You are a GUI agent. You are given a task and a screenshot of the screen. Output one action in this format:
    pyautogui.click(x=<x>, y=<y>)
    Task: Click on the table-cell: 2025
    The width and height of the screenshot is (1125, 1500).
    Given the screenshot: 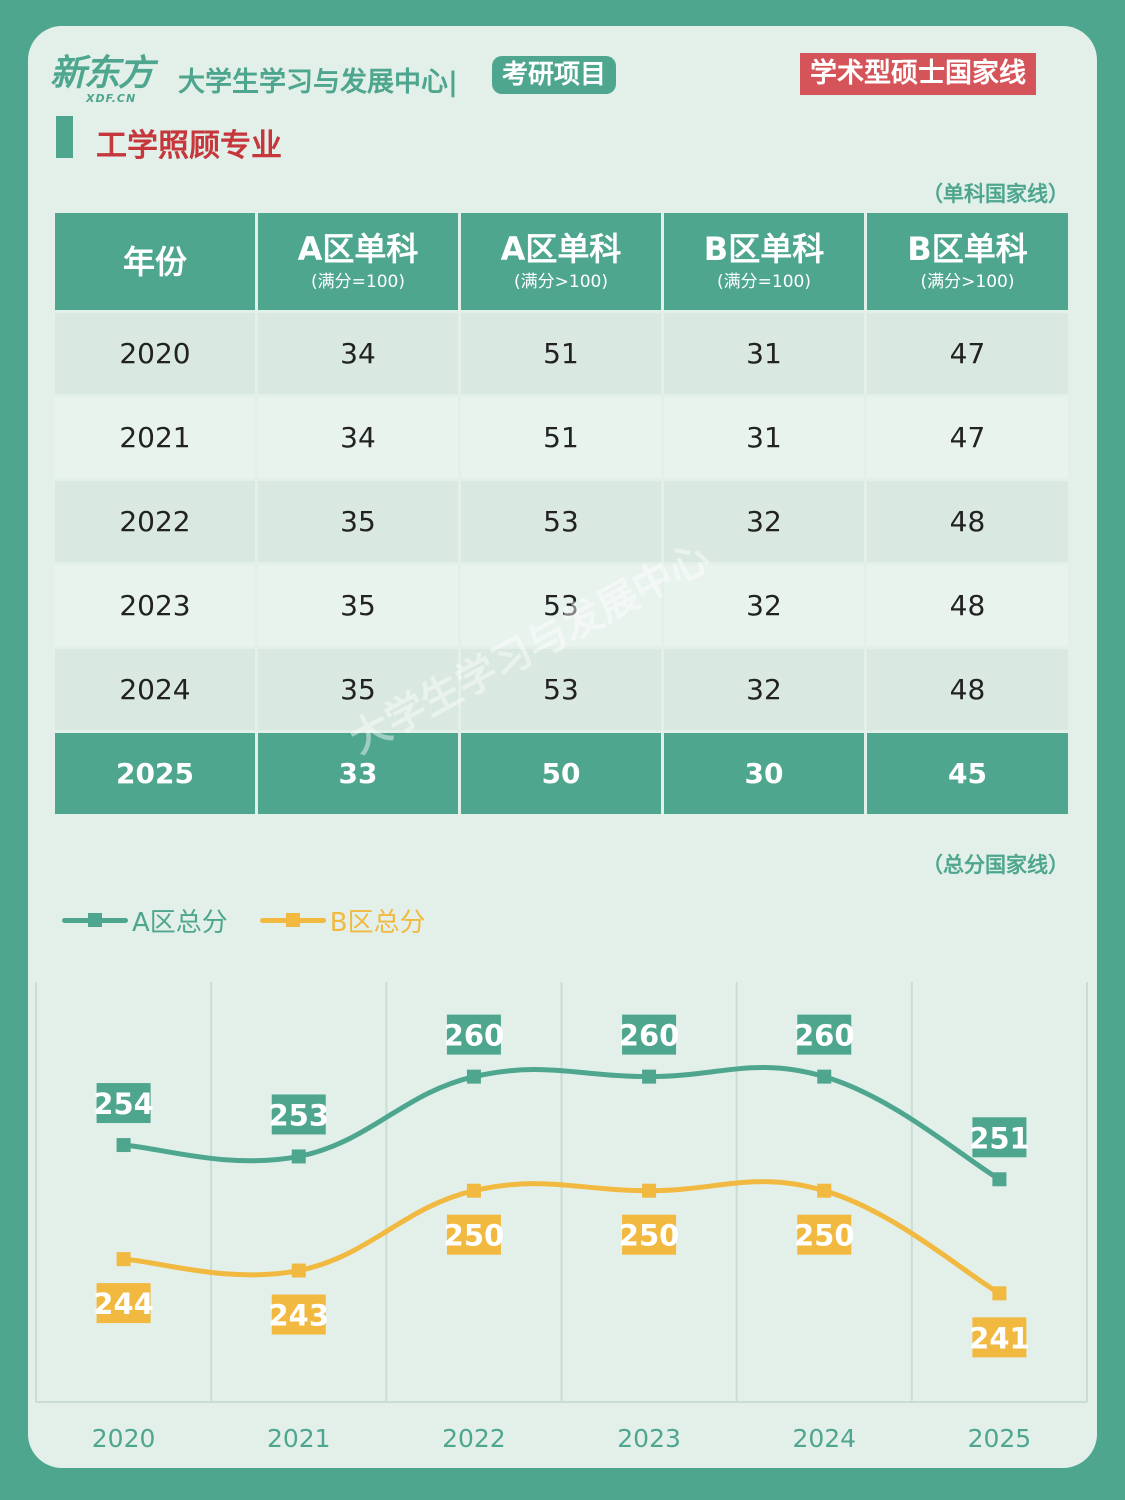 What is the action you would take?
    pyautogui.click(x=155, y=773)
    